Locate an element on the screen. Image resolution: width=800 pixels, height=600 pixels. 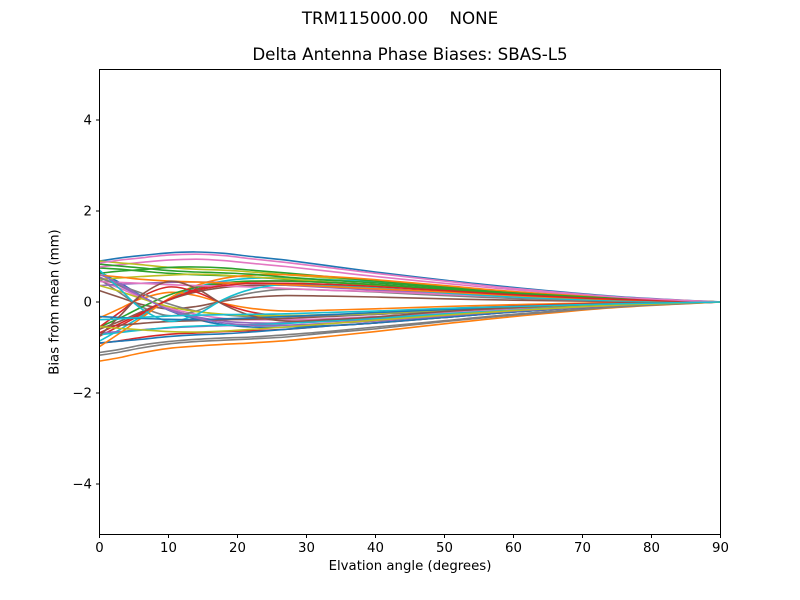
x-tick-label: 20 is located at coordinates (237, 548).